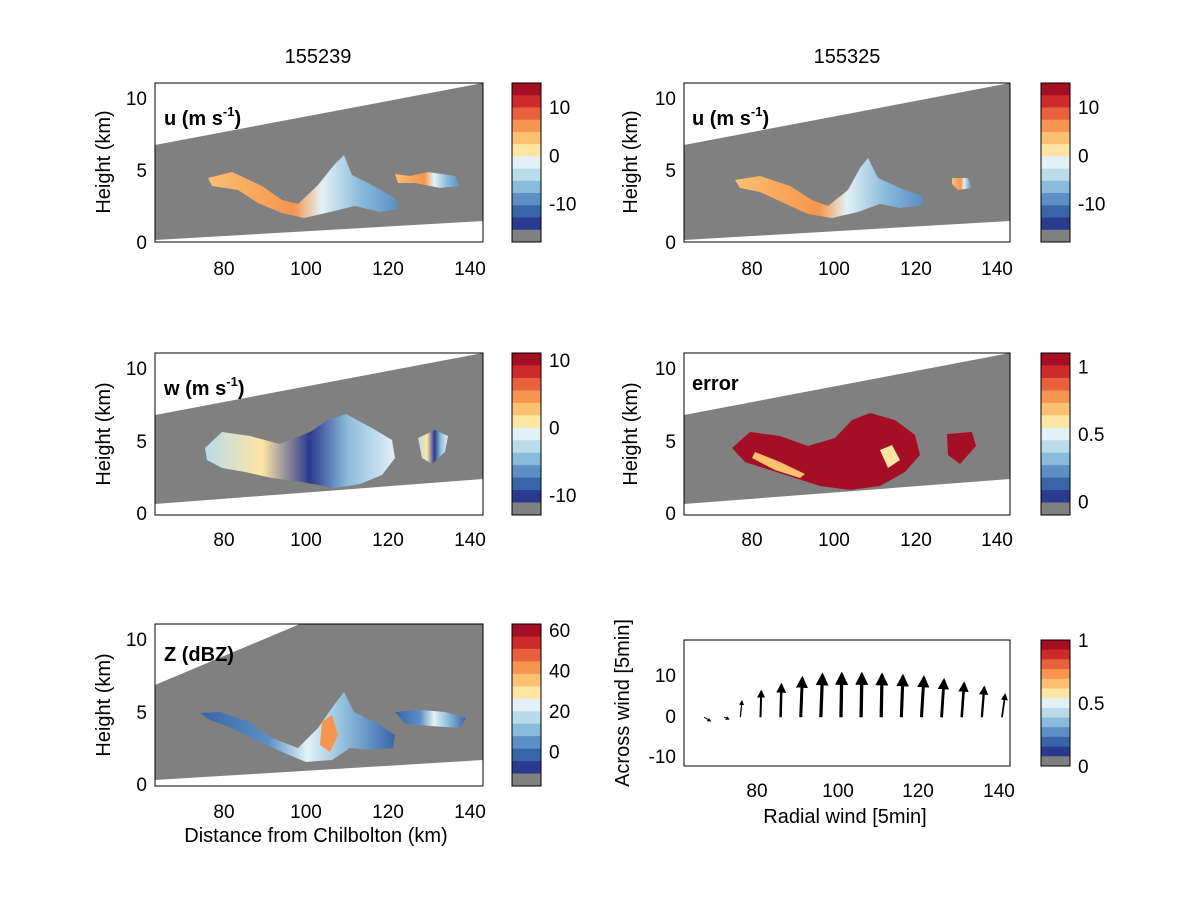  I want to click on u-field, so click(828, 188).